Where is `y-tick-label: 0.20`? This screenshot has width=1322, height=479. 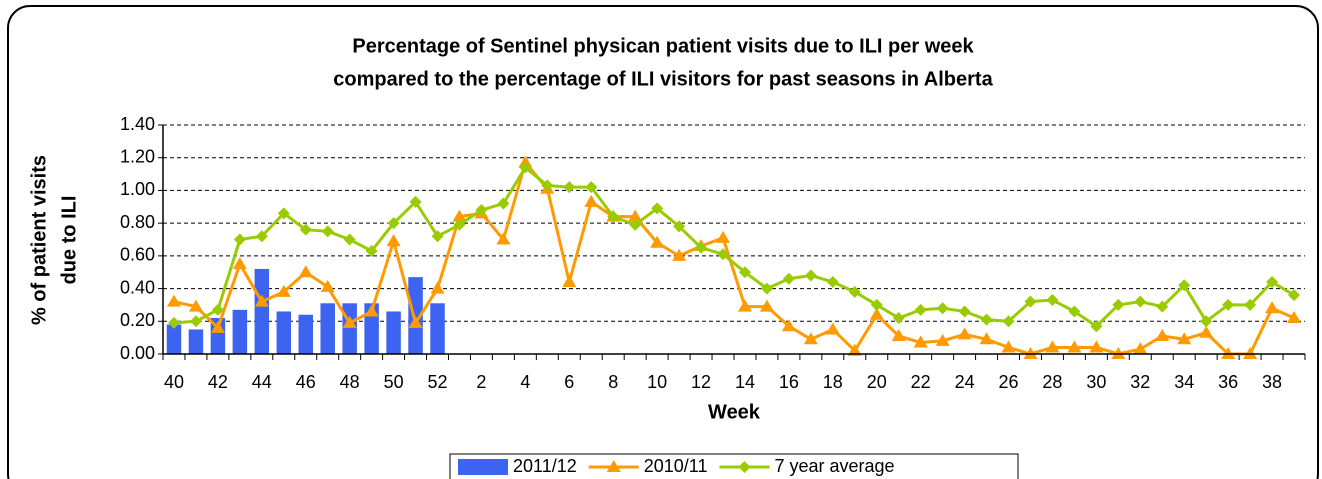 y-tick-label: 0.20 is located at coordinates (137, 320).